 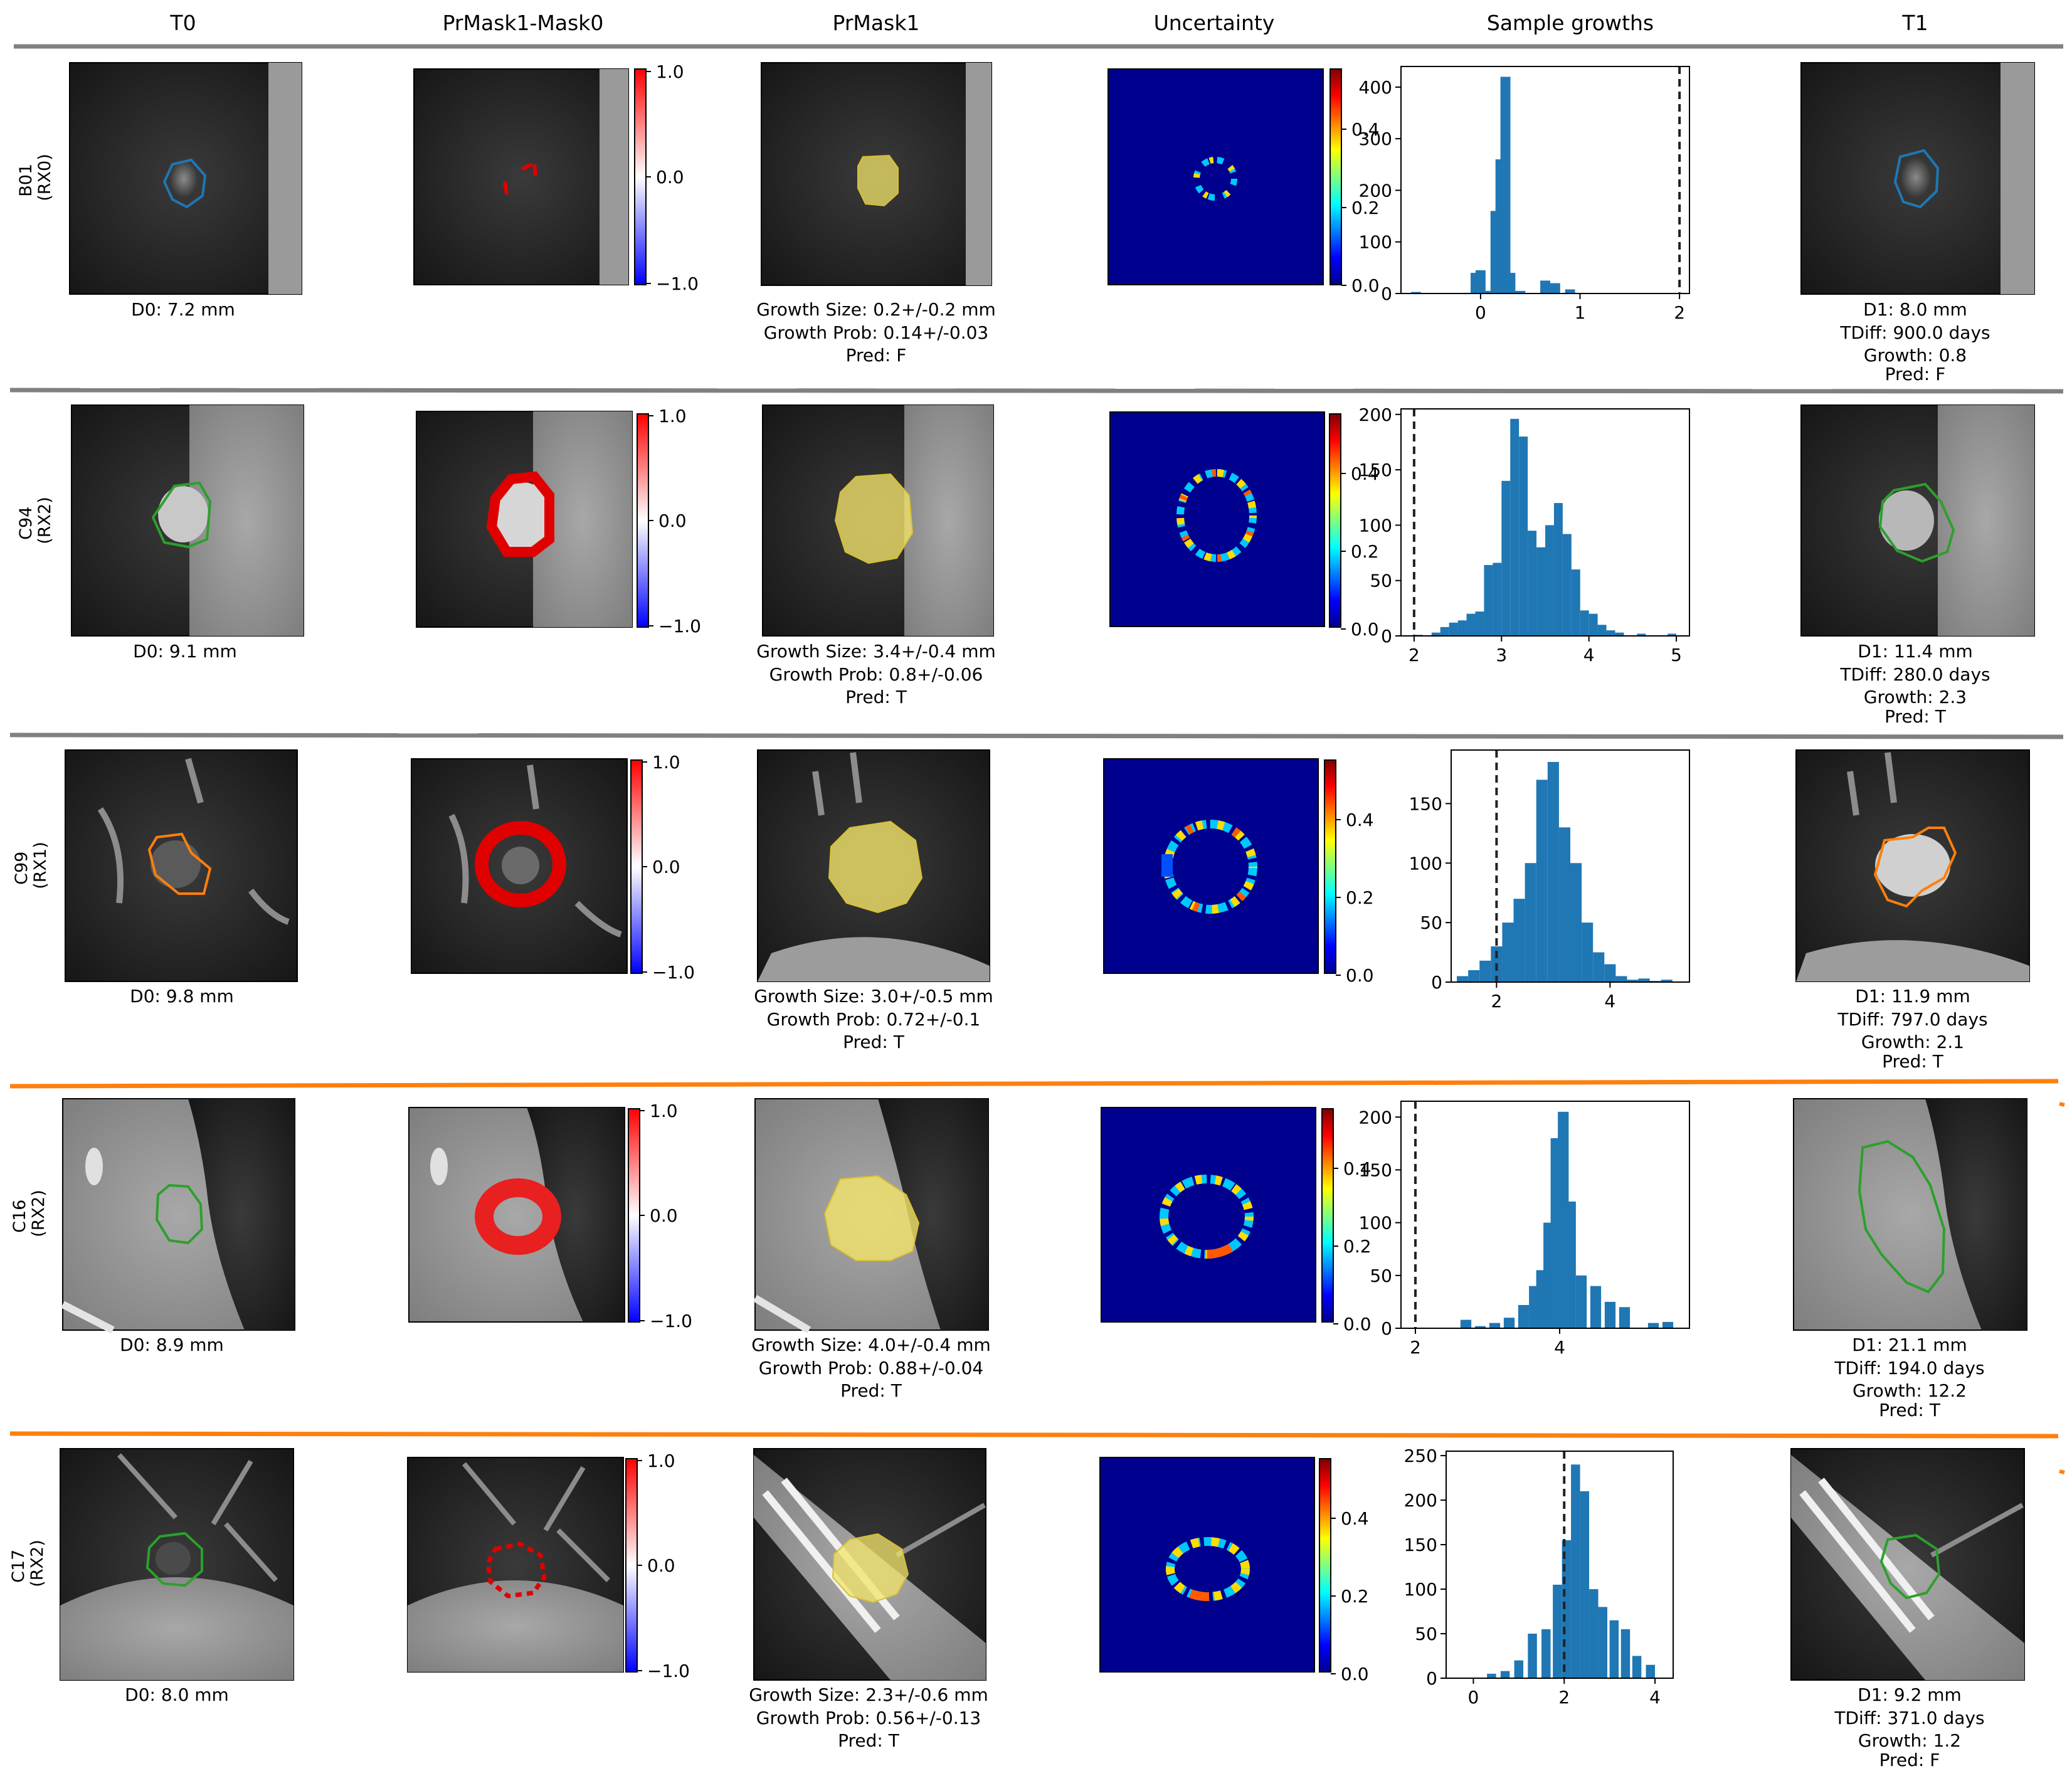 I want to click on prmask-tissue, so click(x=948, y=520).